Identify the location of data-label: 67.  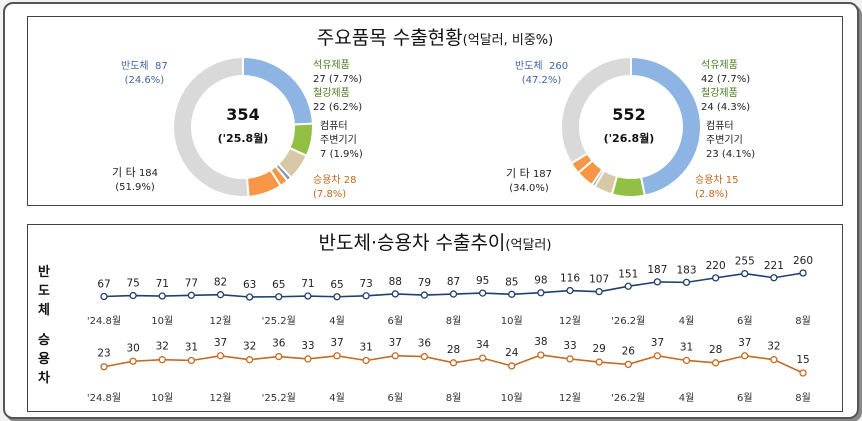
(103, 285).